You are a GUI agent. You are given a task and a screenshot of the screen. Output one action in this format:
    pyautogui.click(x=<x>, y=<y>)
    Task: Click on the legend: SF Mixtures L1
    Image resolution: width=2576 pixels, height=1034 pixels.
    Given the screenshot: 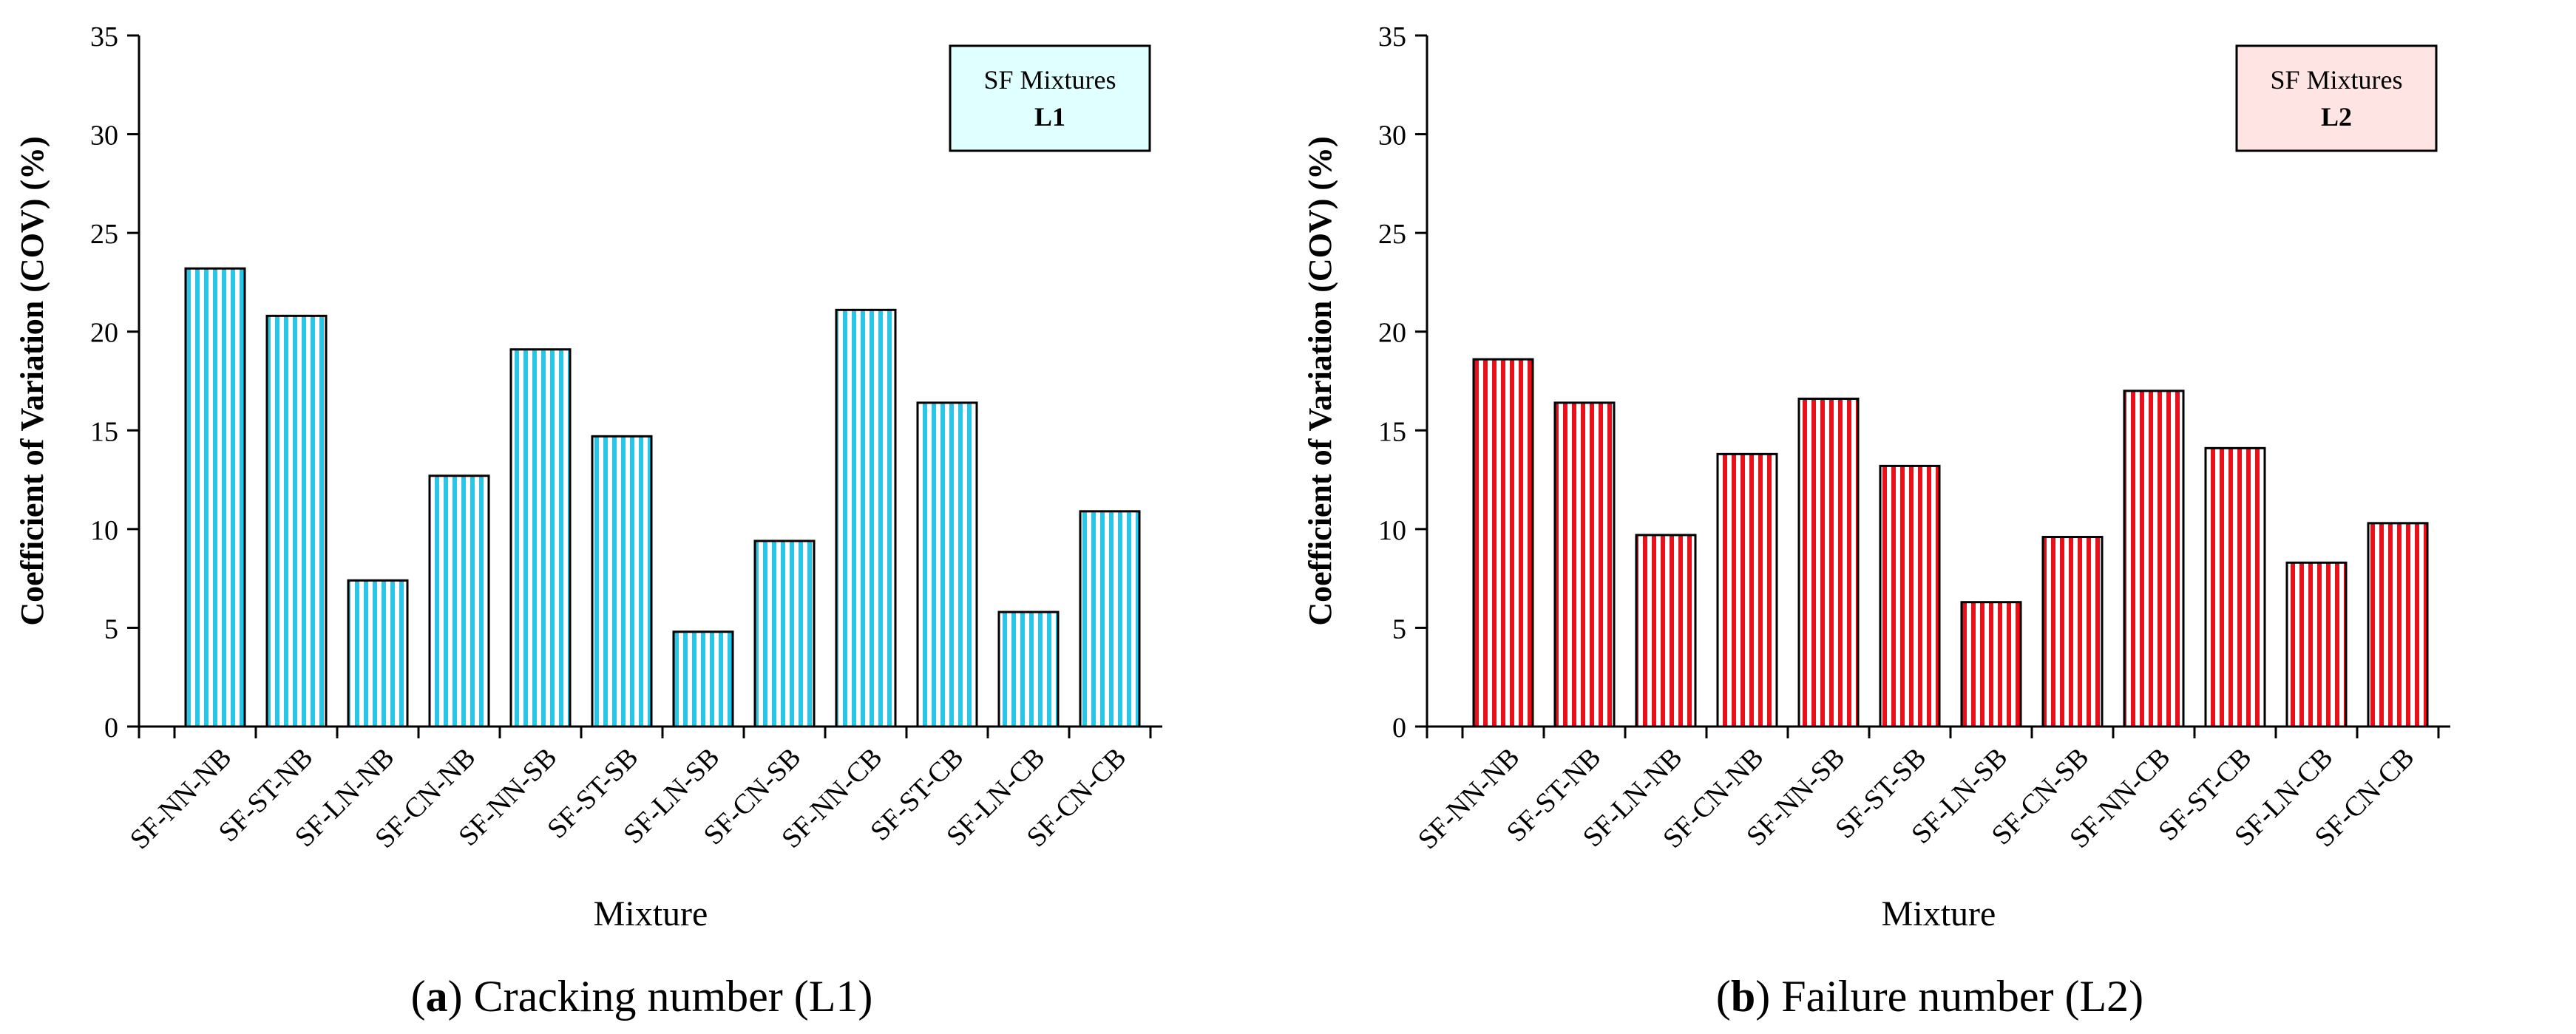 What is the action you would take?
    pyautogui.click(x=1050, y=98)
    